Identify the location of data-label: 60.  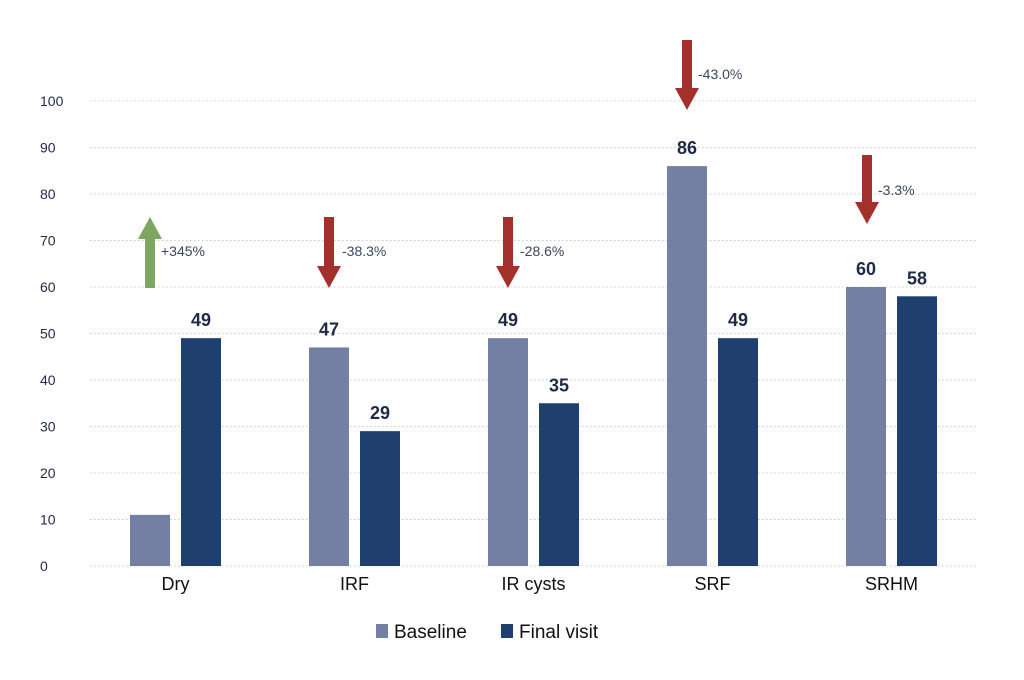
(866, 269).